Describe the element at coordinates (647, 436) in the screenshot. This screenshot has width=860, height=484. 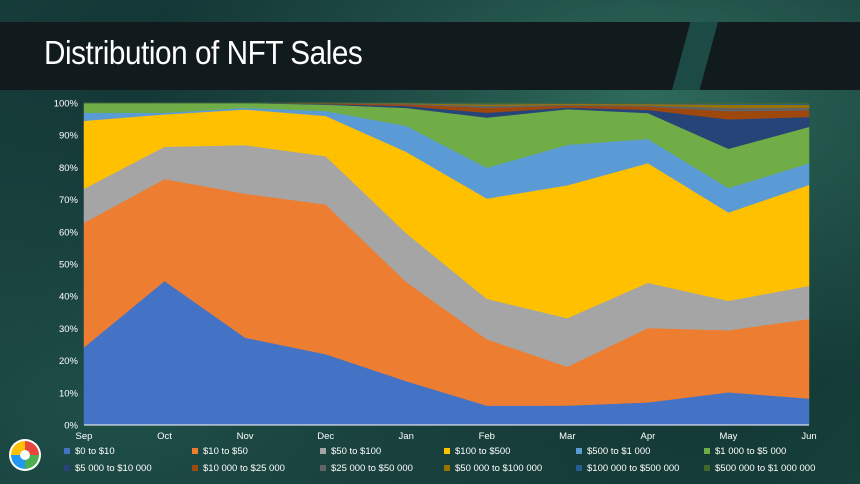
I see `x-tick-label: Apr` at that location.